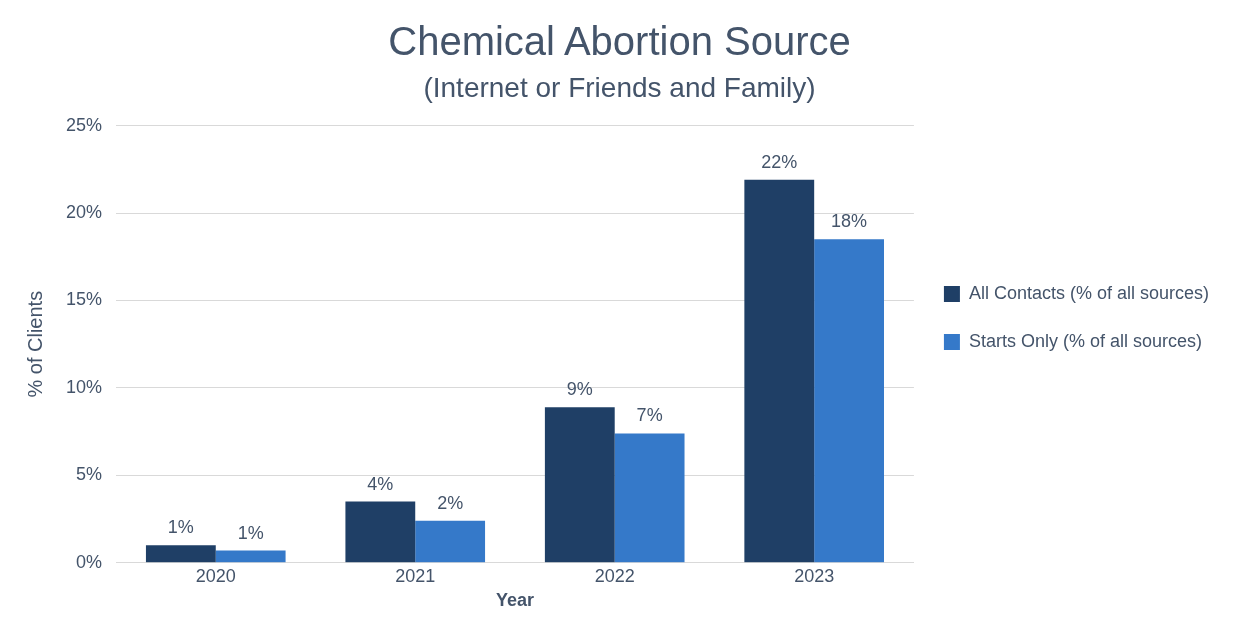 The image size is (1249, 621). I want to click on x-tick-label: 2021, so click(415, 575).